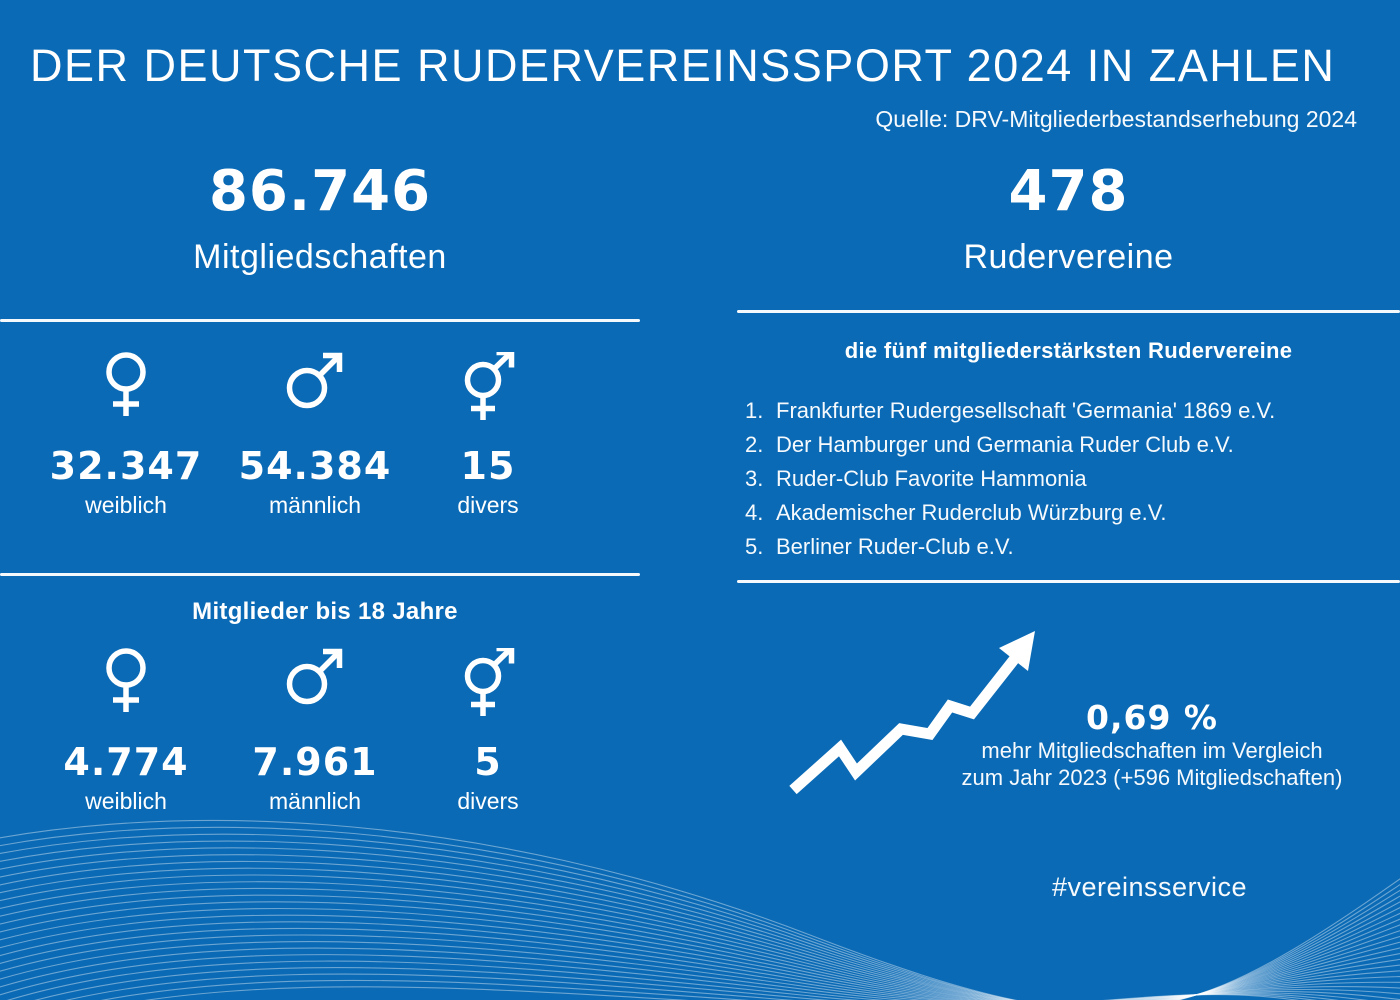  I want to click on growth-percent: 0,69 %, so click(1152, 717).